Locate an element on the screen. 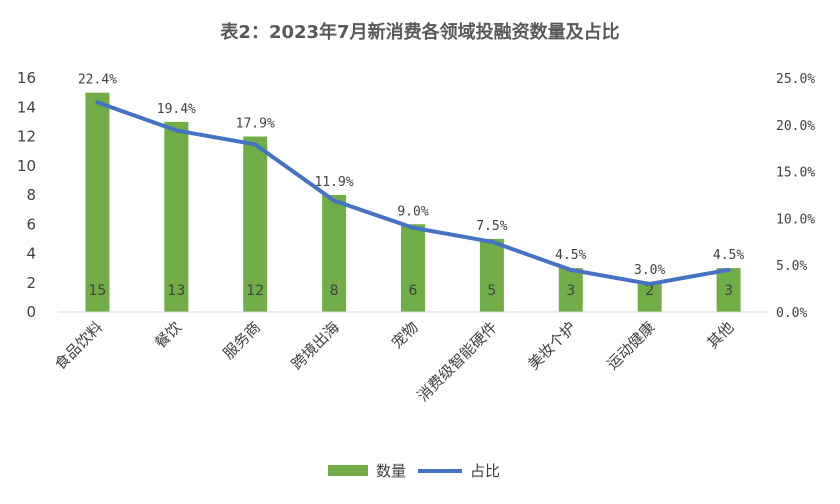 This screenshot has width=840, height=504. category-label: 消费级智能硬件 is located at coordinates (457, 361).